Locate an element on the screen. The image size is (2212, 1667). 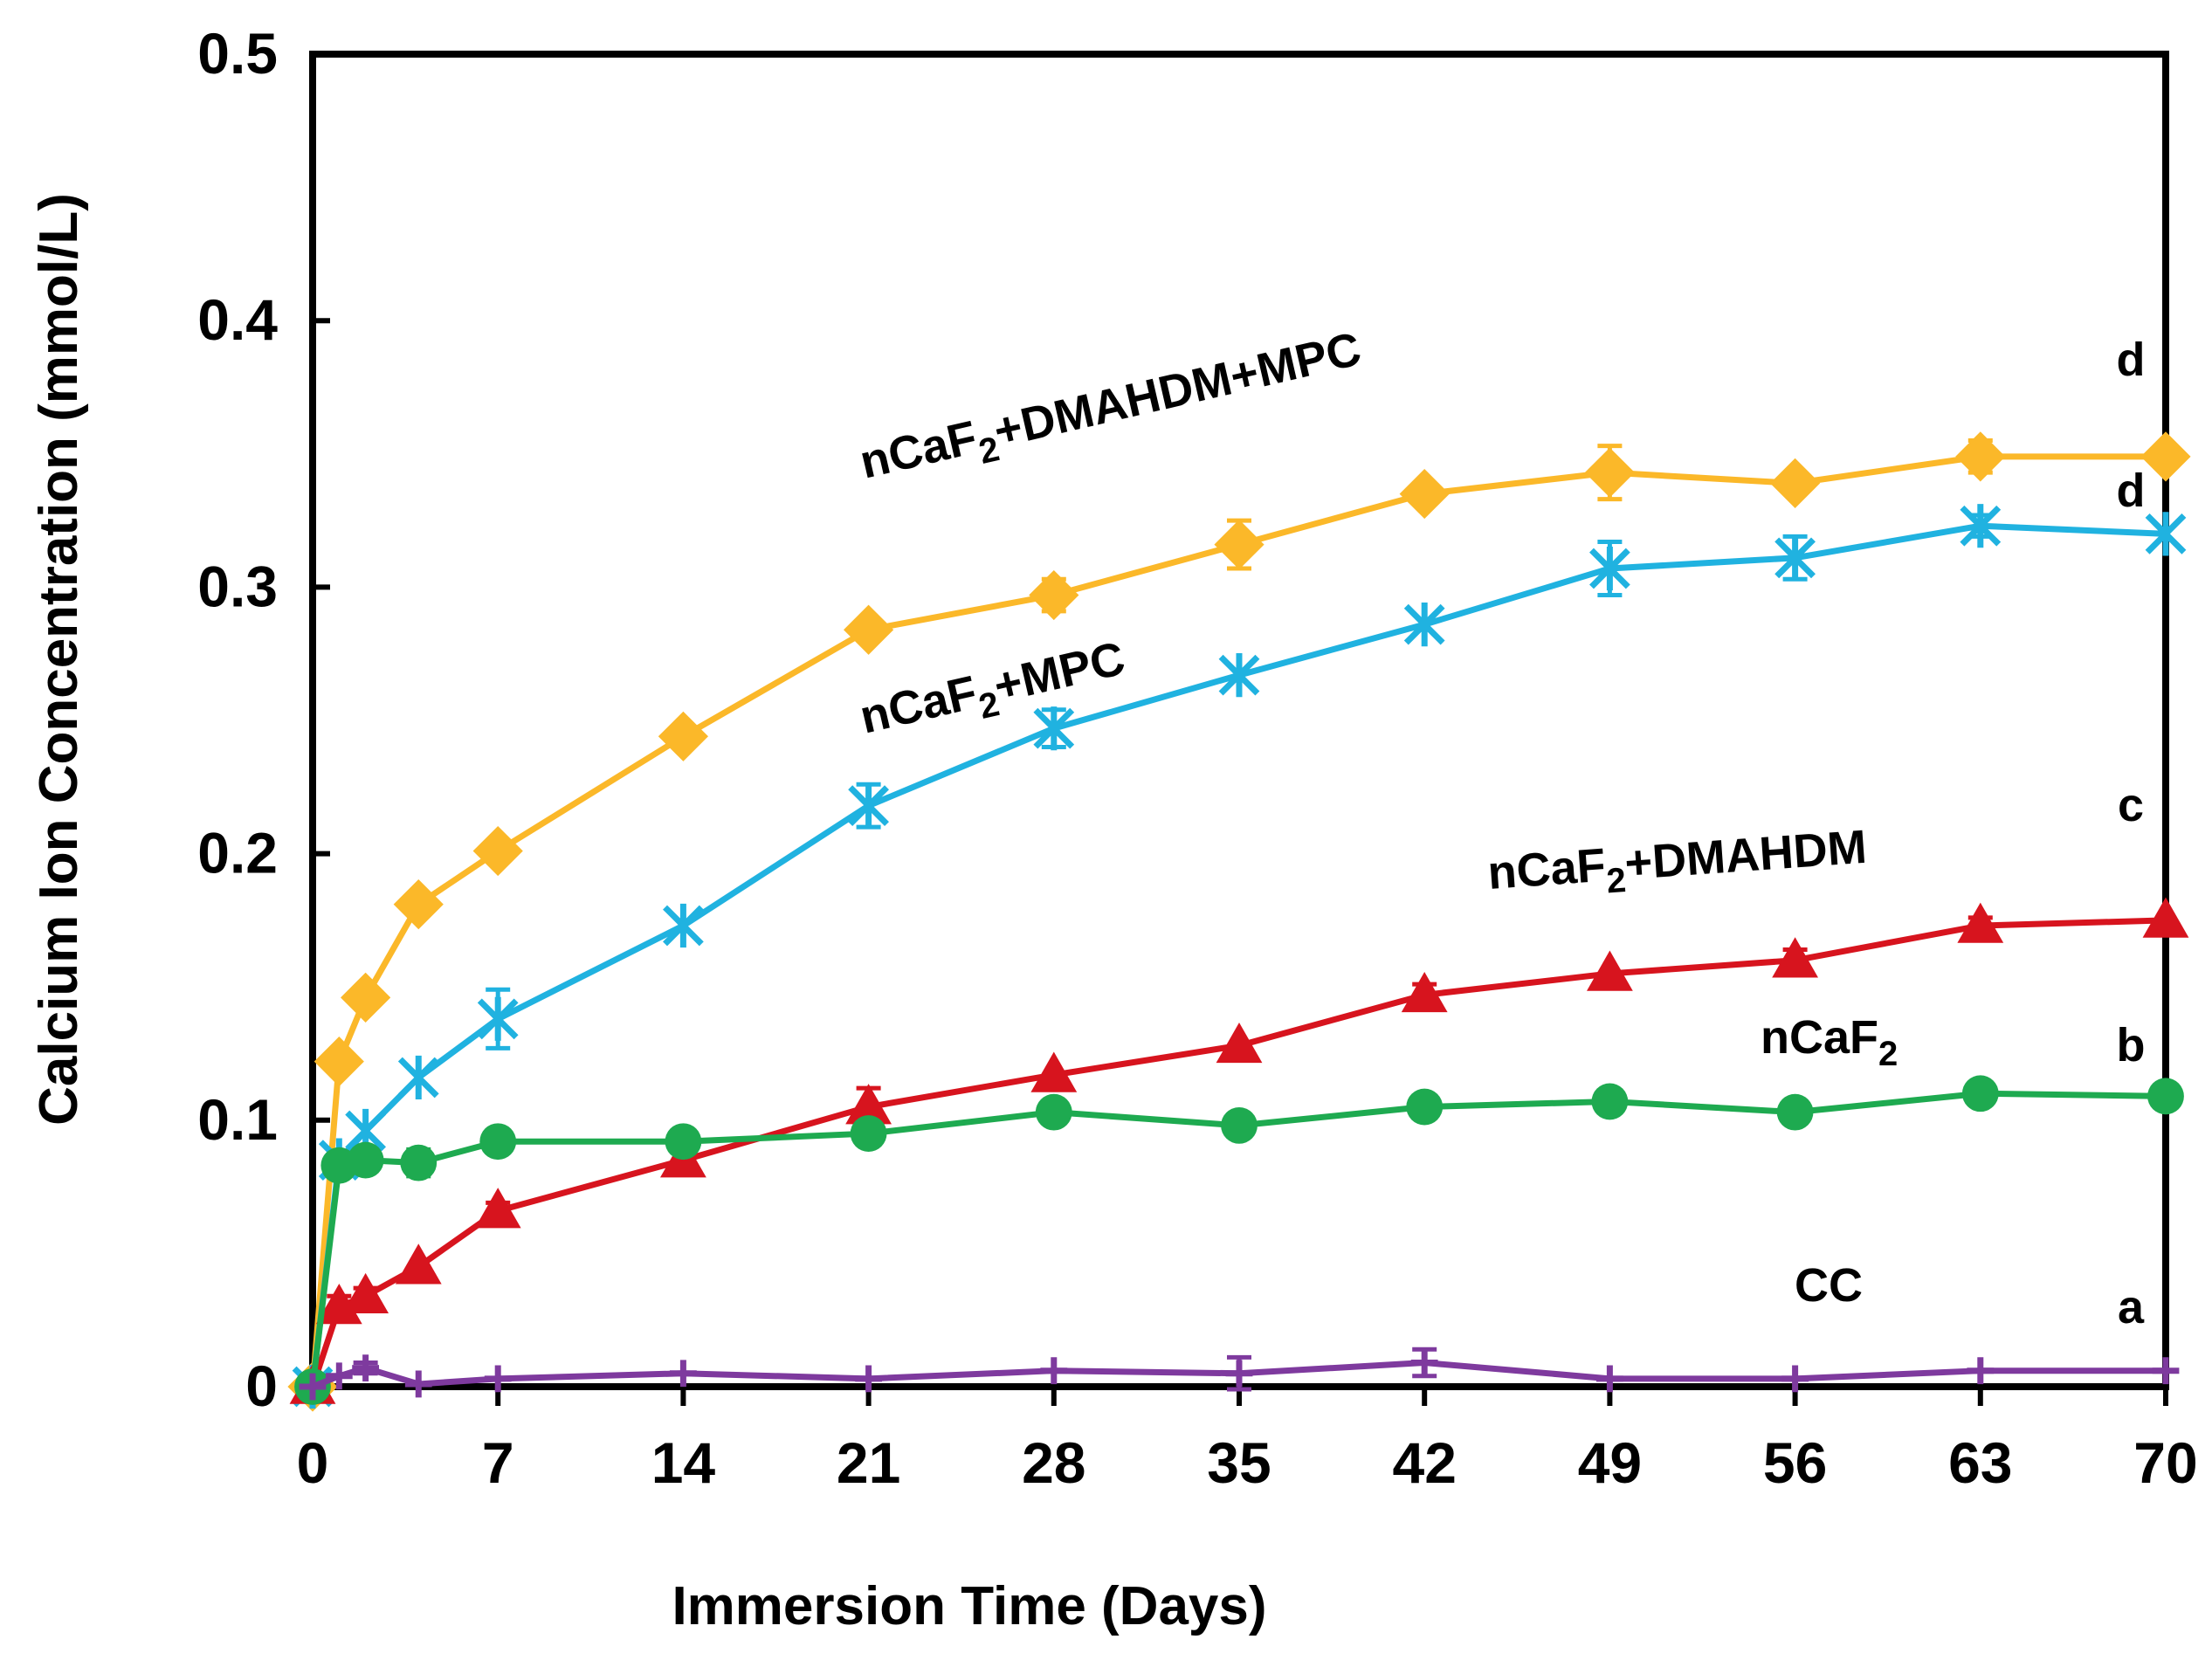
x-tick-label: 14 is located at coordinates (683, 1462).